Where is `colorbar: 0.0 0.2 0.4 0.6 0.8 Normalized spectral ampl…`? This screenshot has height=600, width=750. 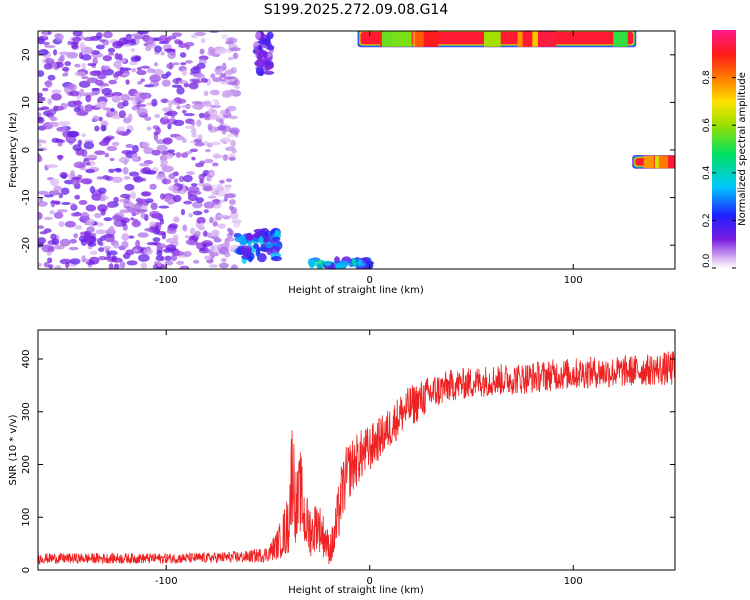 colorbar: 0.0 0.2 0.4 0.6 0.8 Normalized spectral ampl… is located at coordinates (725, 149).